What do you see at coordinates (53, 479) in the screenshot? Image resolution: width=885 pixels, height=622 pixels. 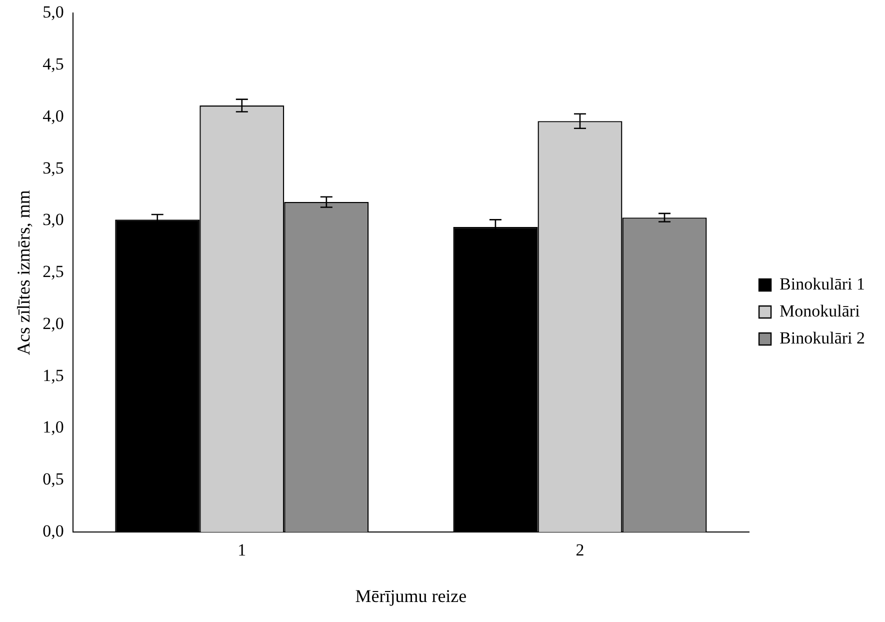 I see `y-tick-label: 0,5` at bounding box center [53, 479].